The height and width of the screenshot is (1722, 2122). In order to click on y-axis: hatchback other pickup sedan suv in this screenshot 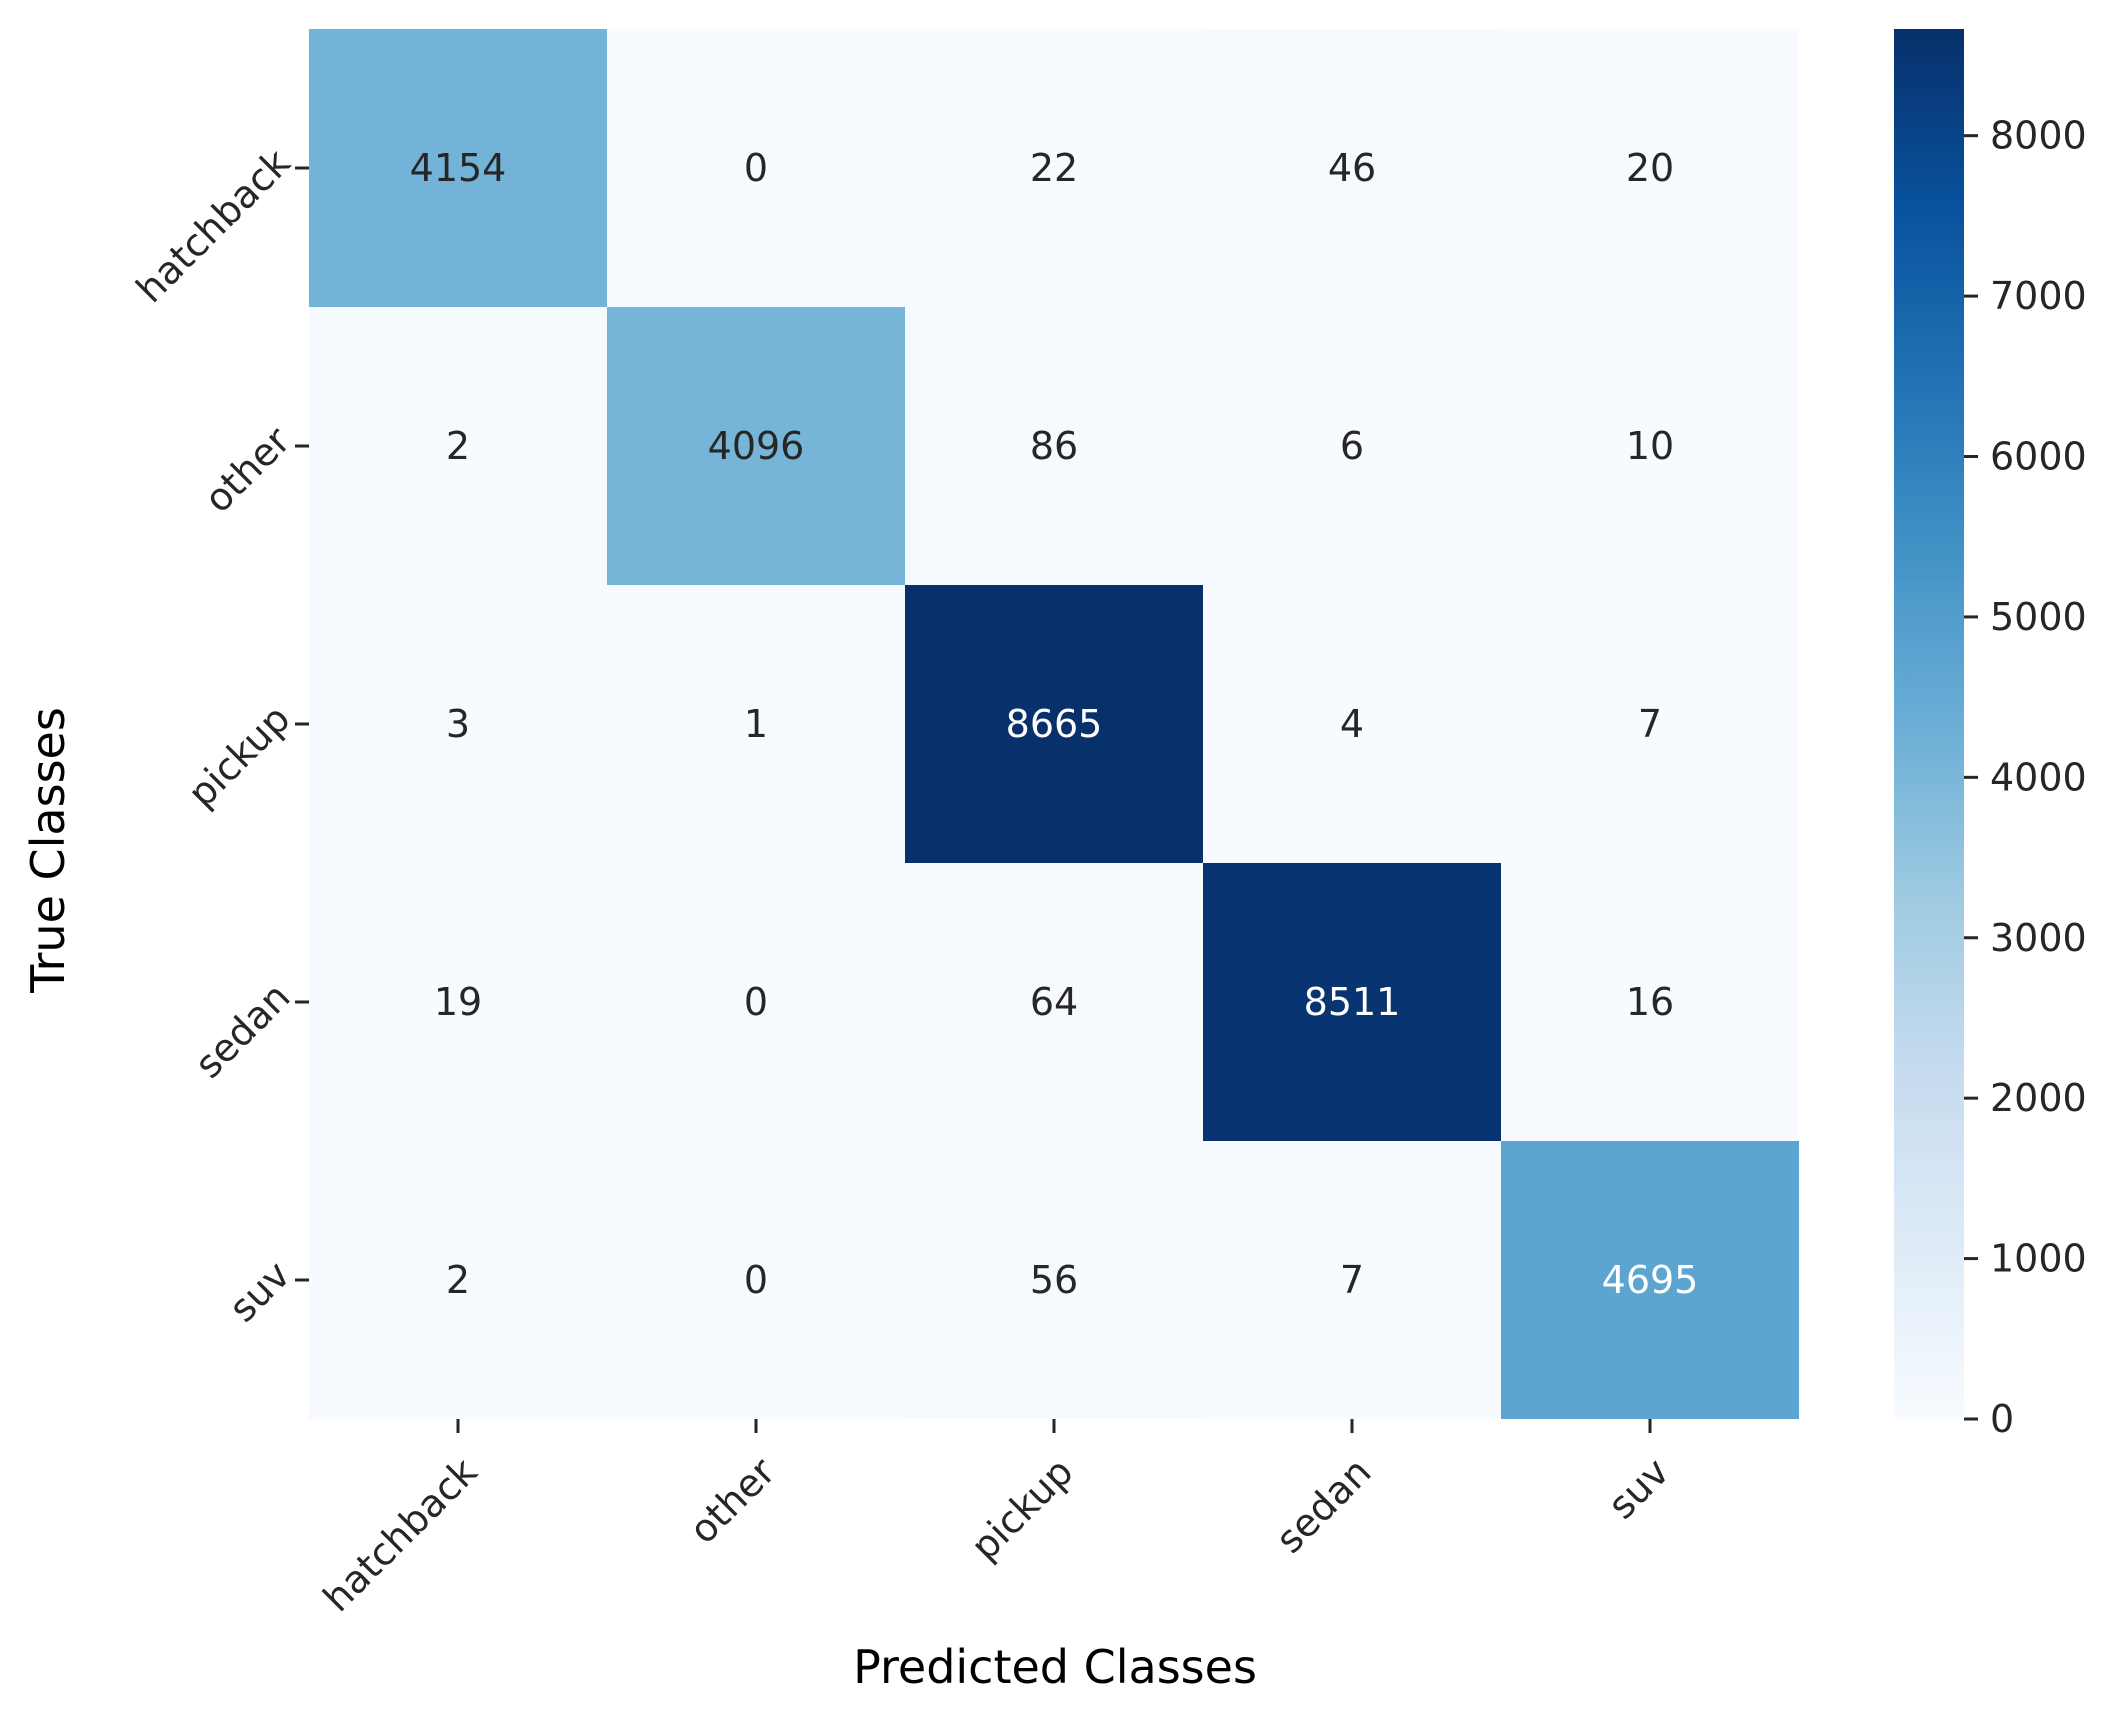, I will do `click(218, 735)`.